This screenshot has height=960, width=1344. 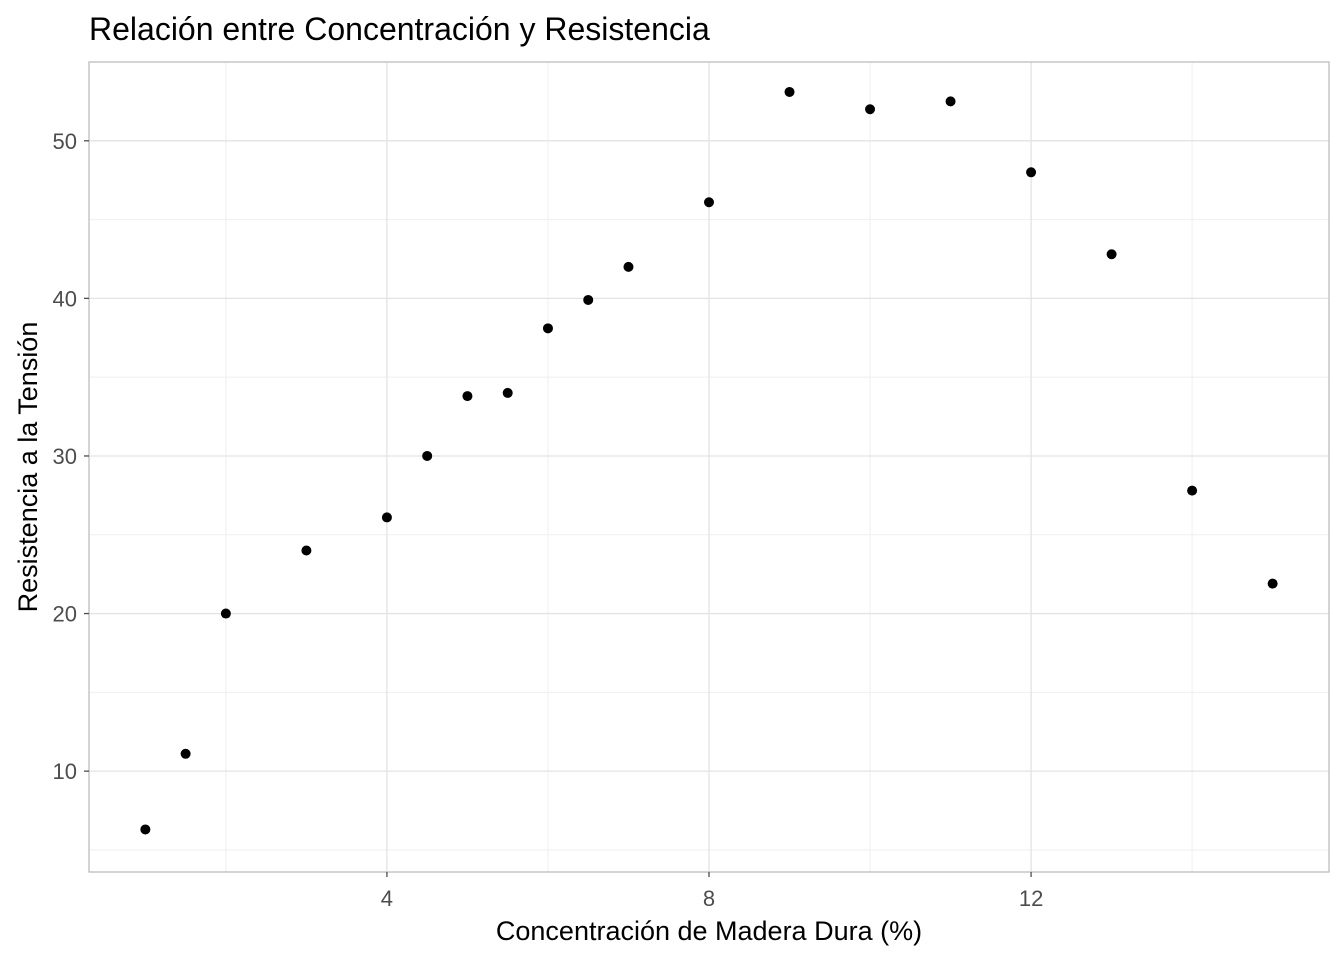 What do you see at coordinates (709, 931) in the screenshot?
I see `x-axis-title: Concentración de Madera Dura (%)` at bounding box center [709, 931].